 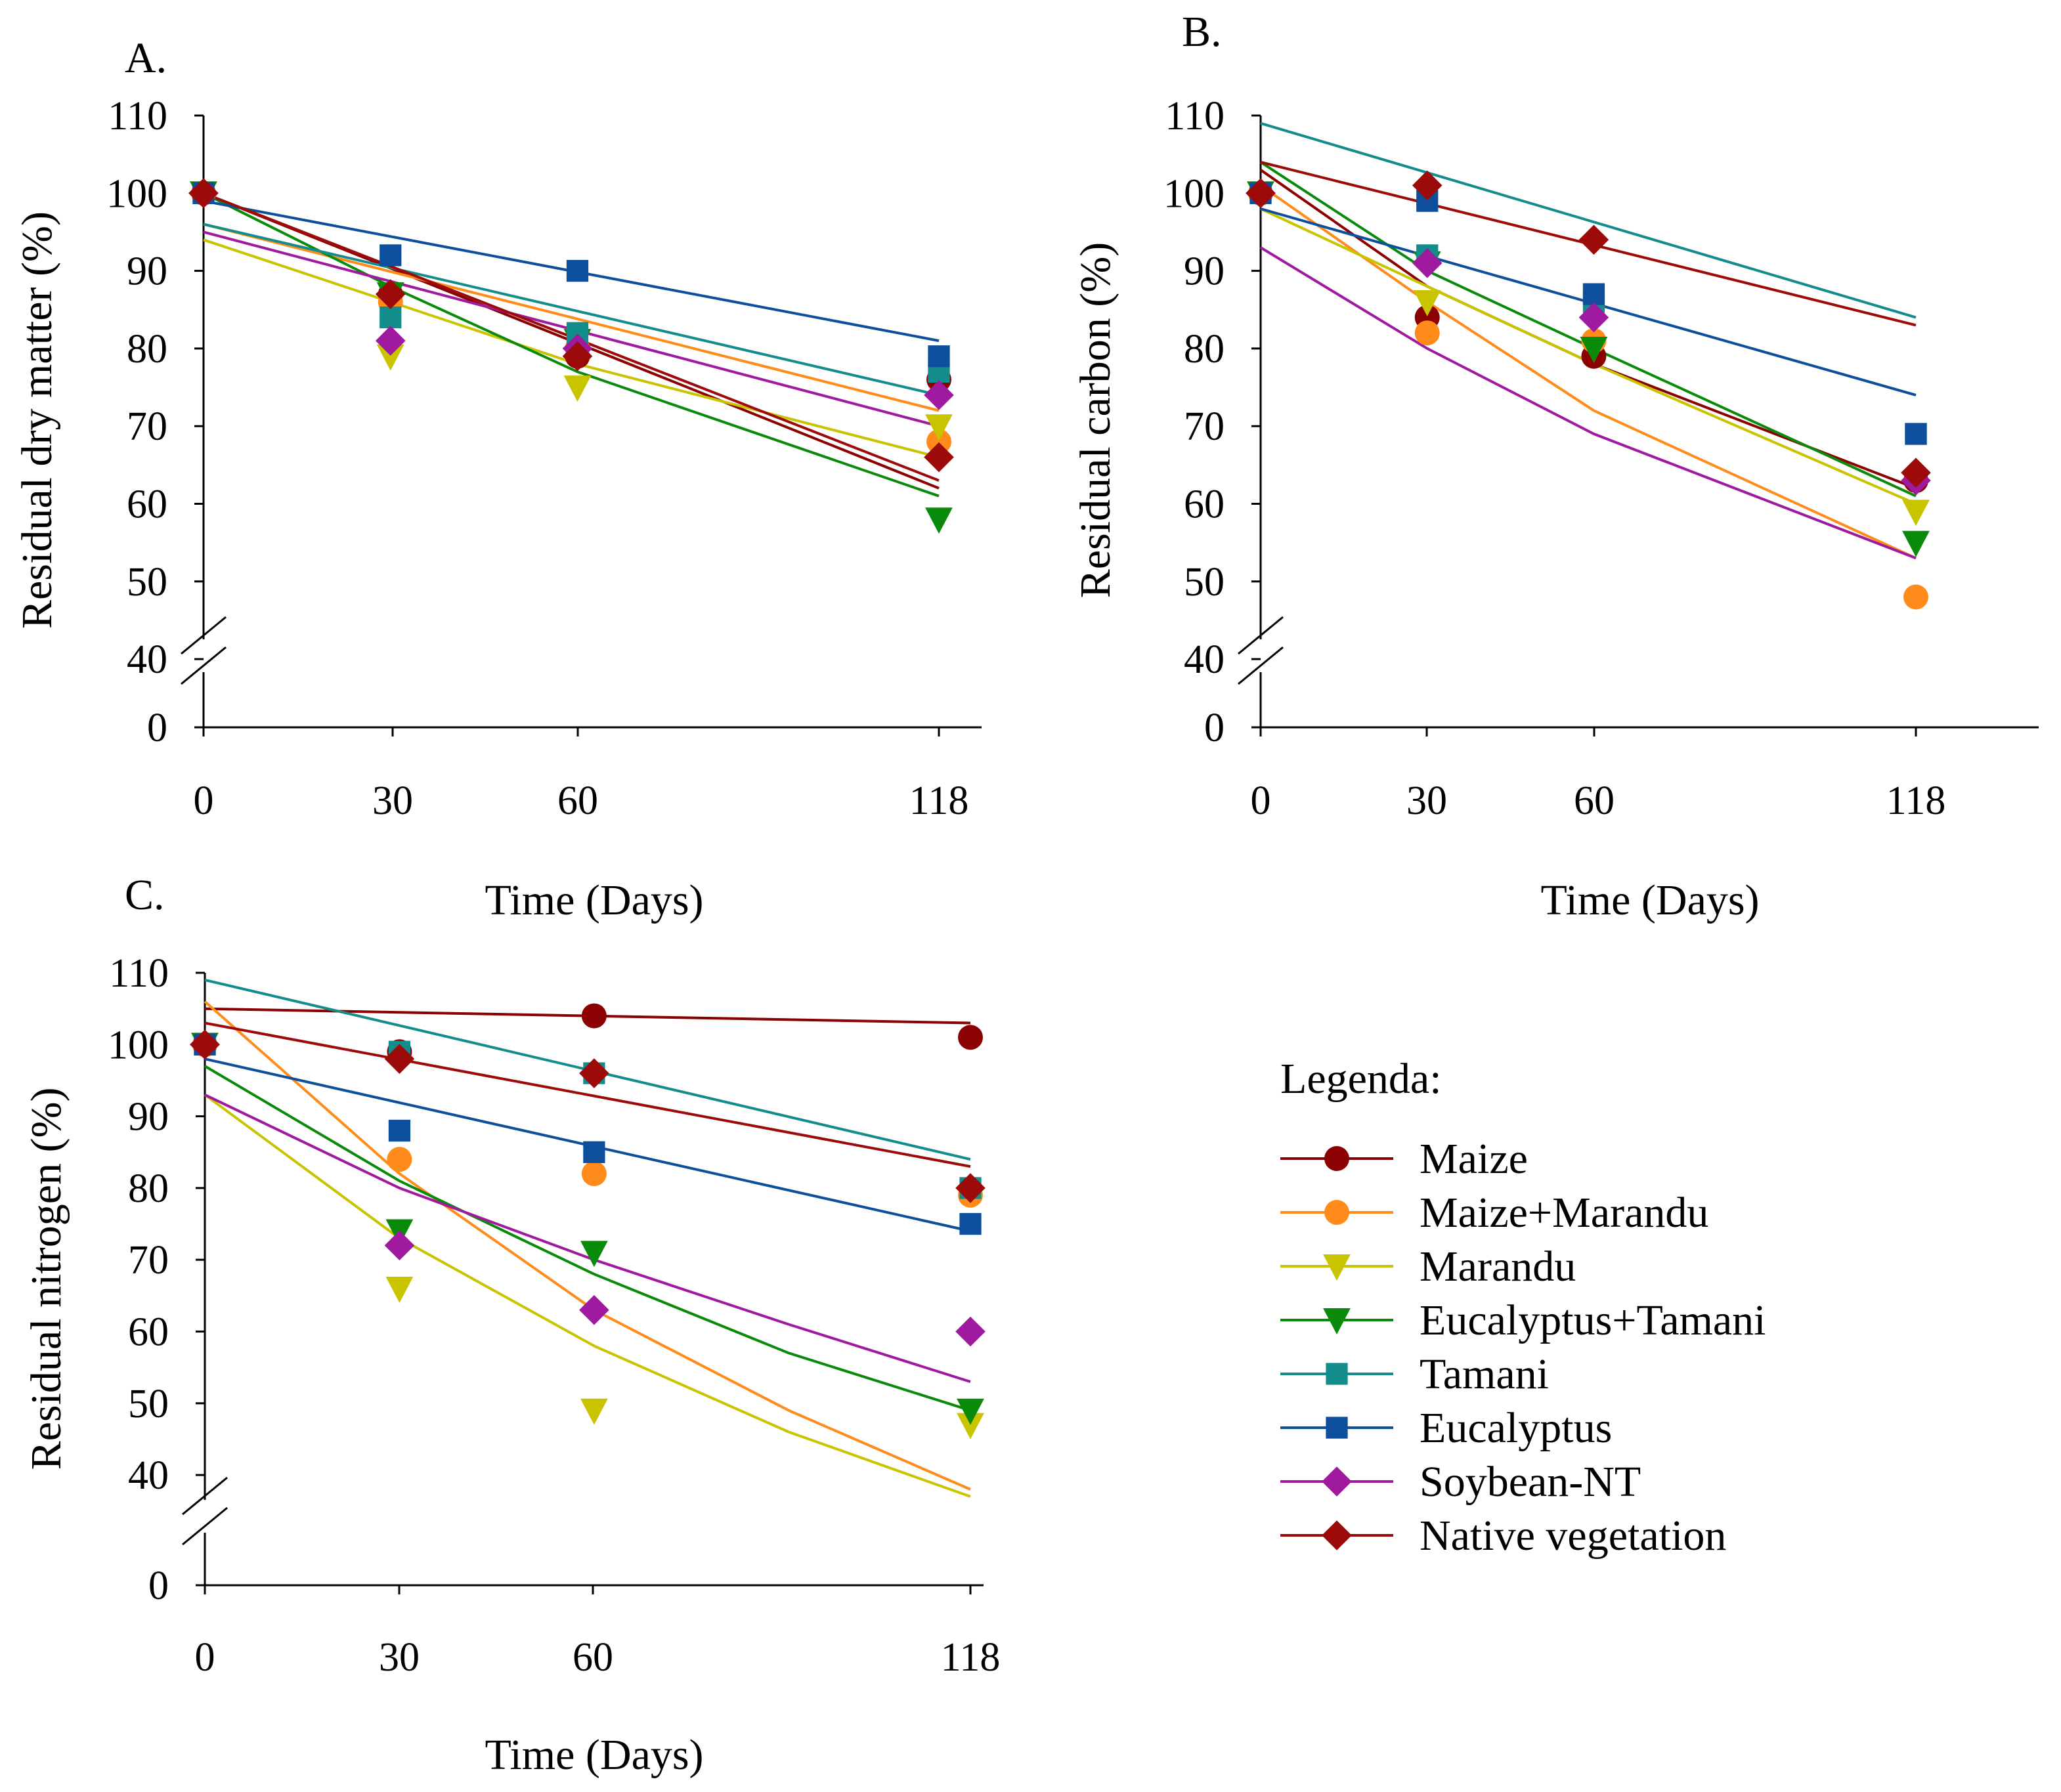 I want to click on panel-b-trend-eucalyptus-tamani, so click(x=1588, y=329).